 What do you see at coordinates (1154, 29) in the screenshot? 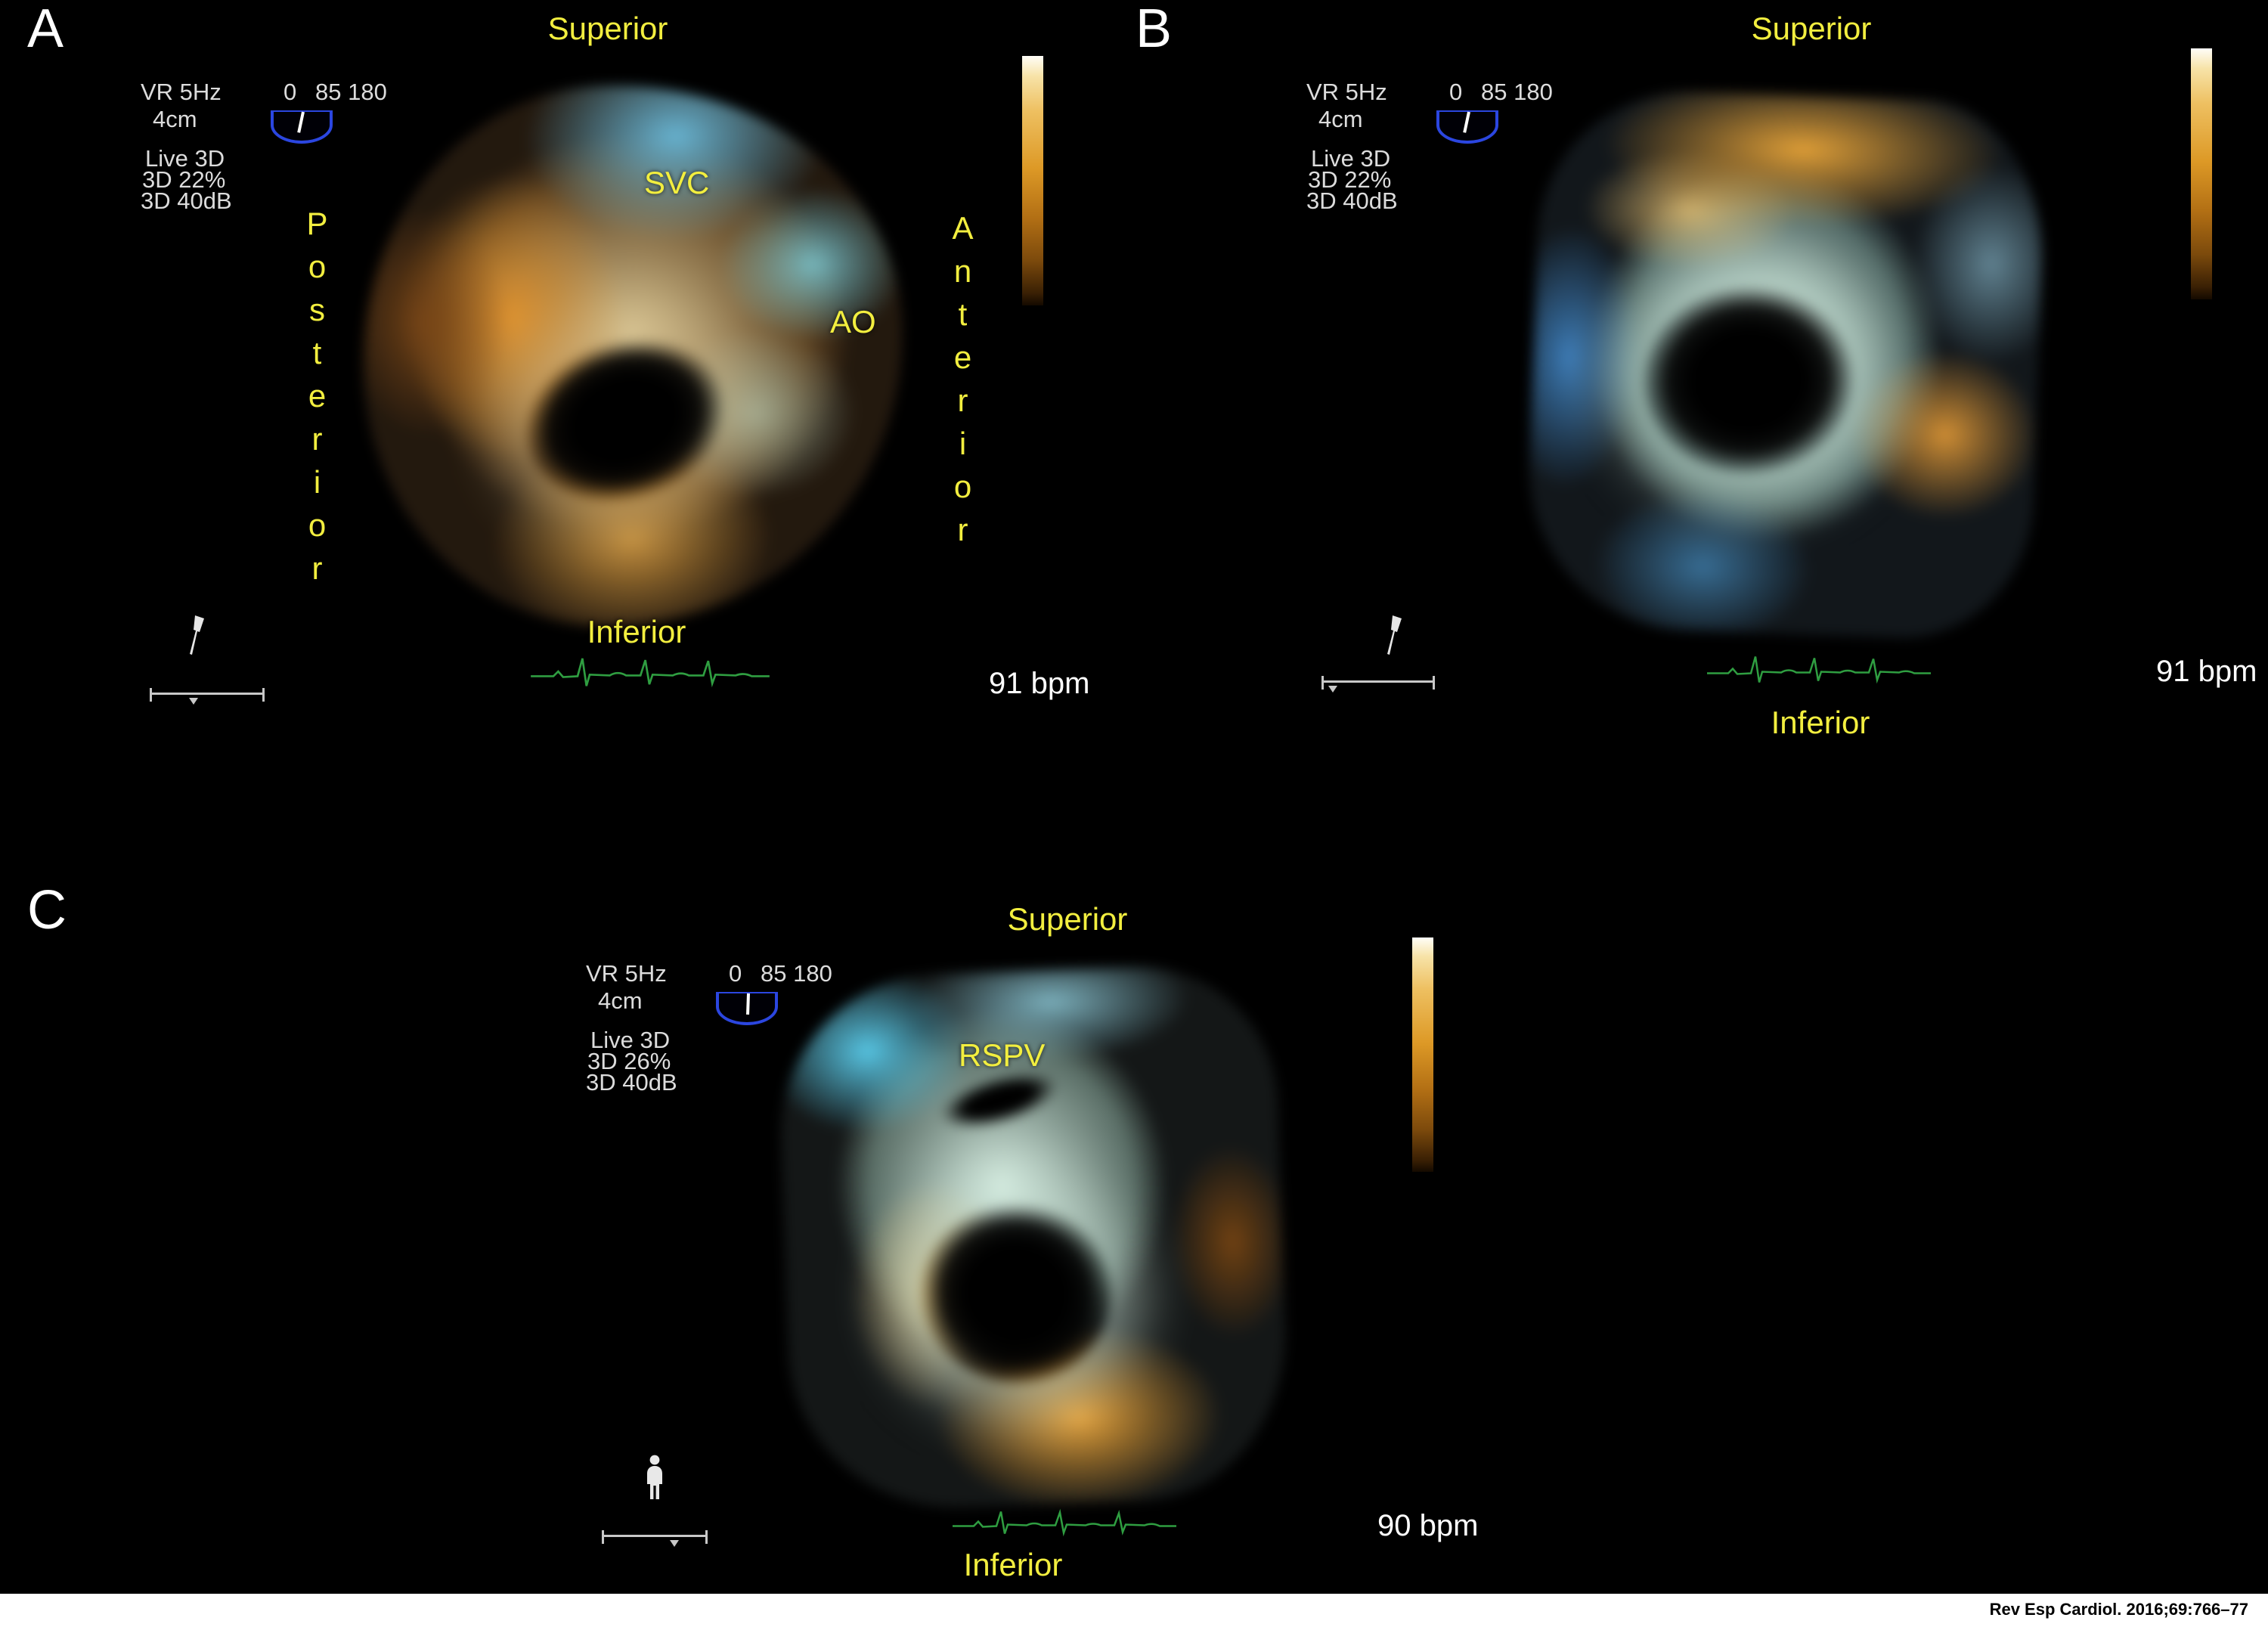
I see `panel-label: B` at bounding box center [1154, 29].